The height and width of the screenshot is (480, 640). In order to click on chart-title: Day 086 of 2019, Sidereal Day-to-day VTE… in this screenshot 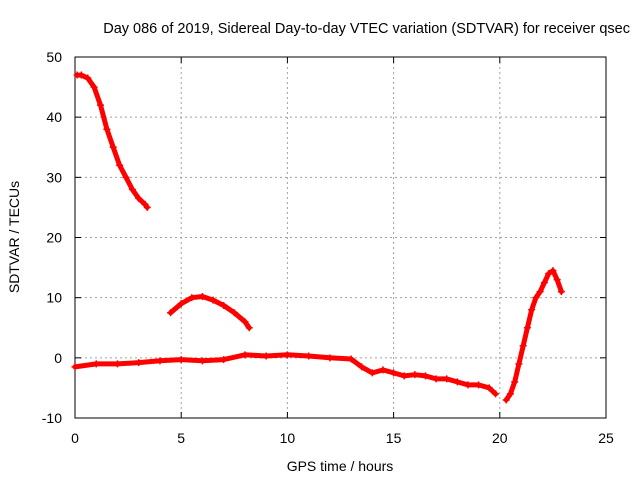, I will do `click(366, 29)`.